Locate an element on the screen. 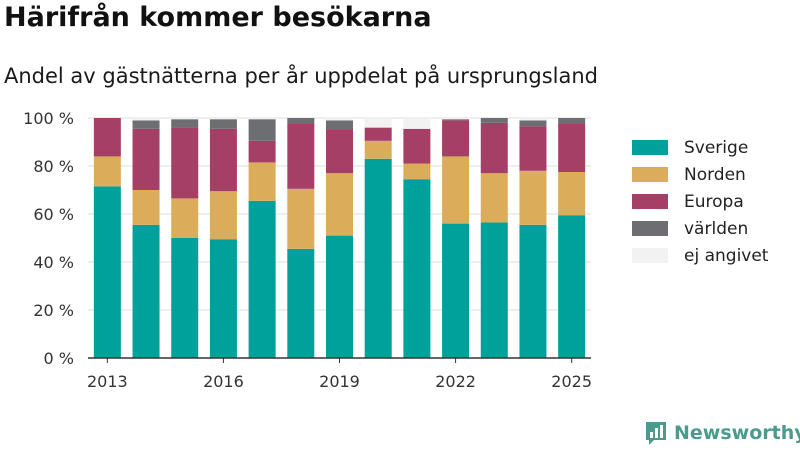  newsworthy-logo: Newsworthy is located at coordinates (722, 433).